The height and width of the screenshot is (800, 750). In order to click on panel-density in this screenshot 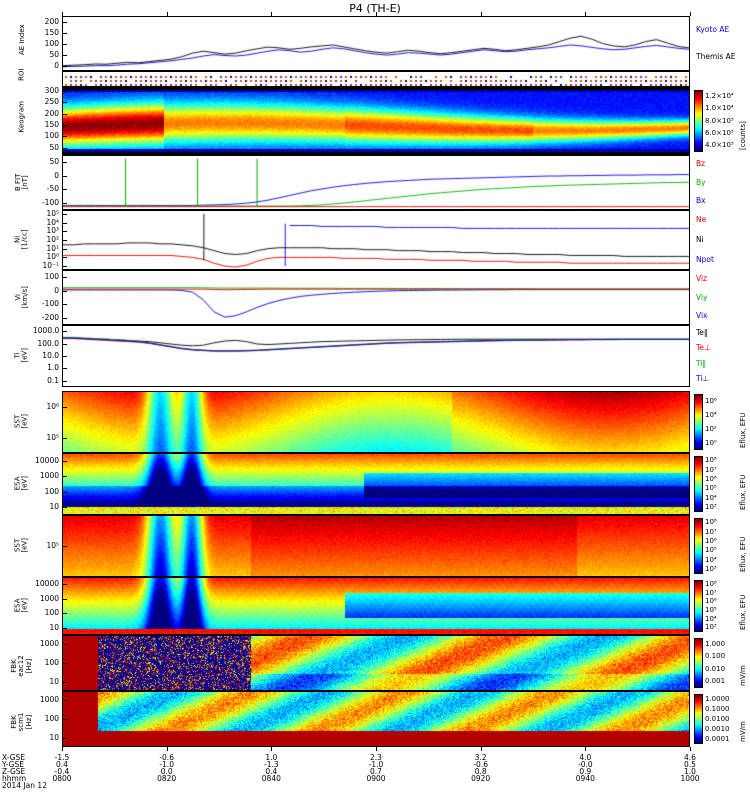, I will do `click(376, 240)`.